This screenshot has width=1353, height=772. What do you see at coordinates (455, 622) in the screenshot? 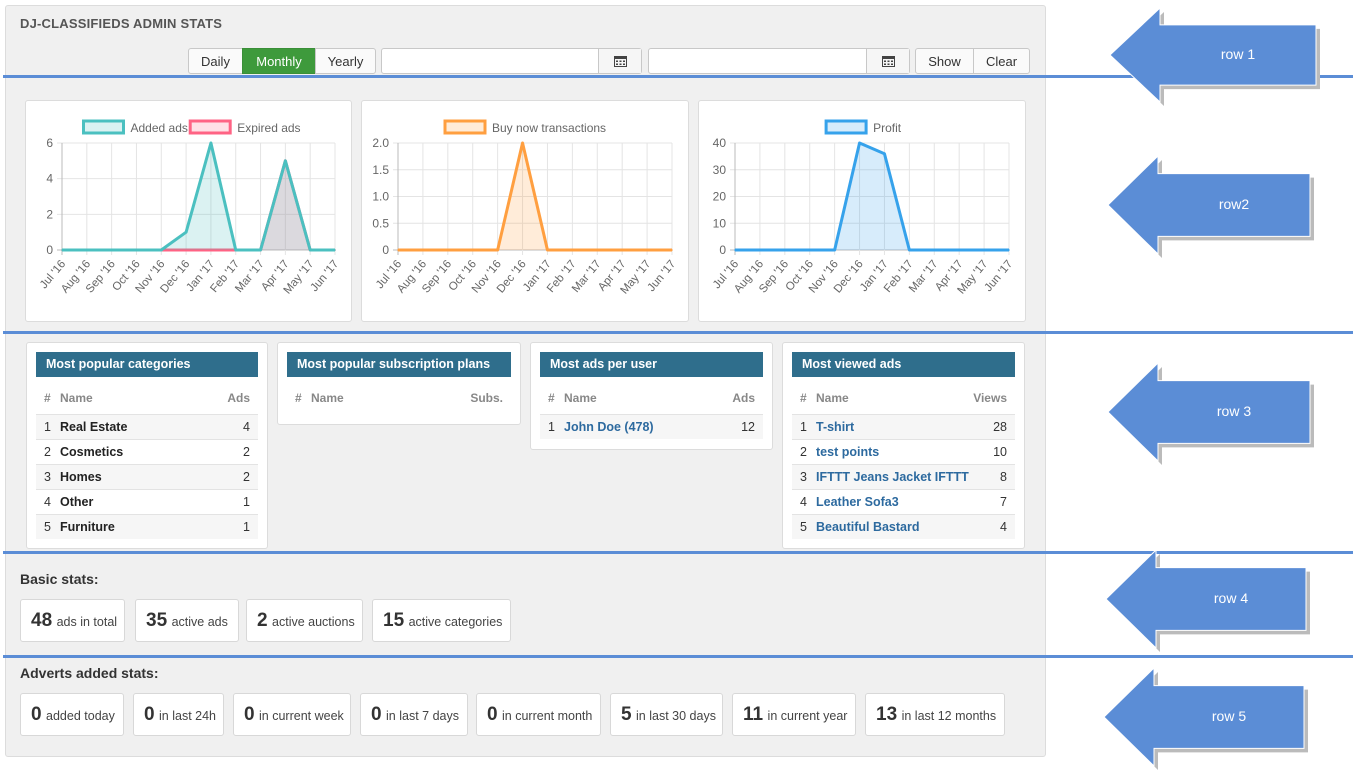
I see `stat-label: active categories` at bounding box center [455, 622].